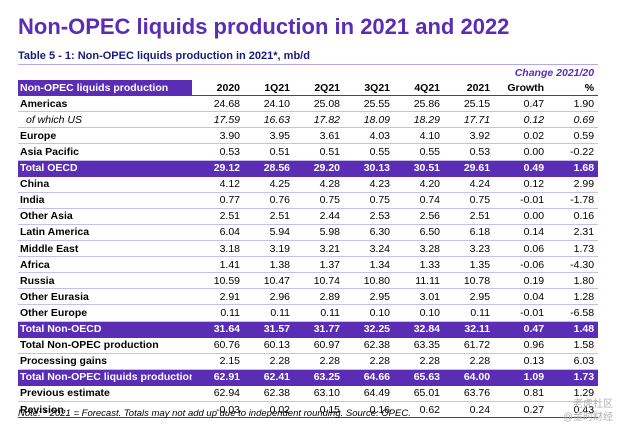  I want to click on cell-value: 1.48, so click(573, 329).